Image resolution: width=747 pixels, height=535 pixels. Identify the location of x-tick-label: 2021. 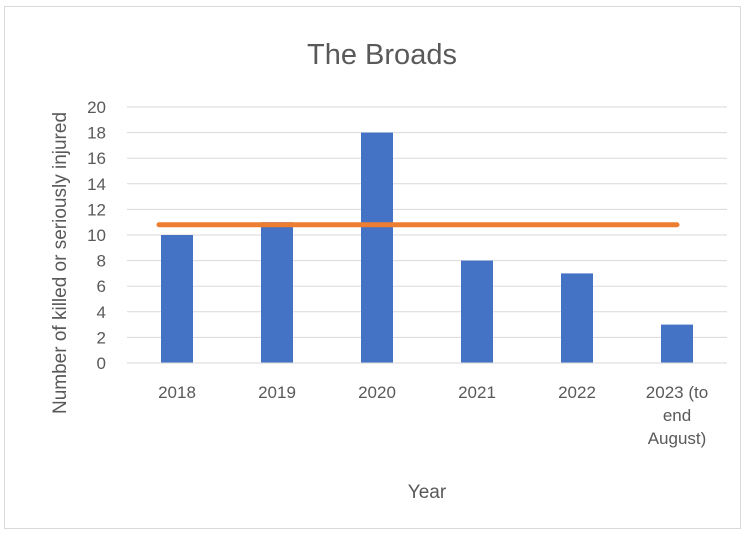
(477, 392).